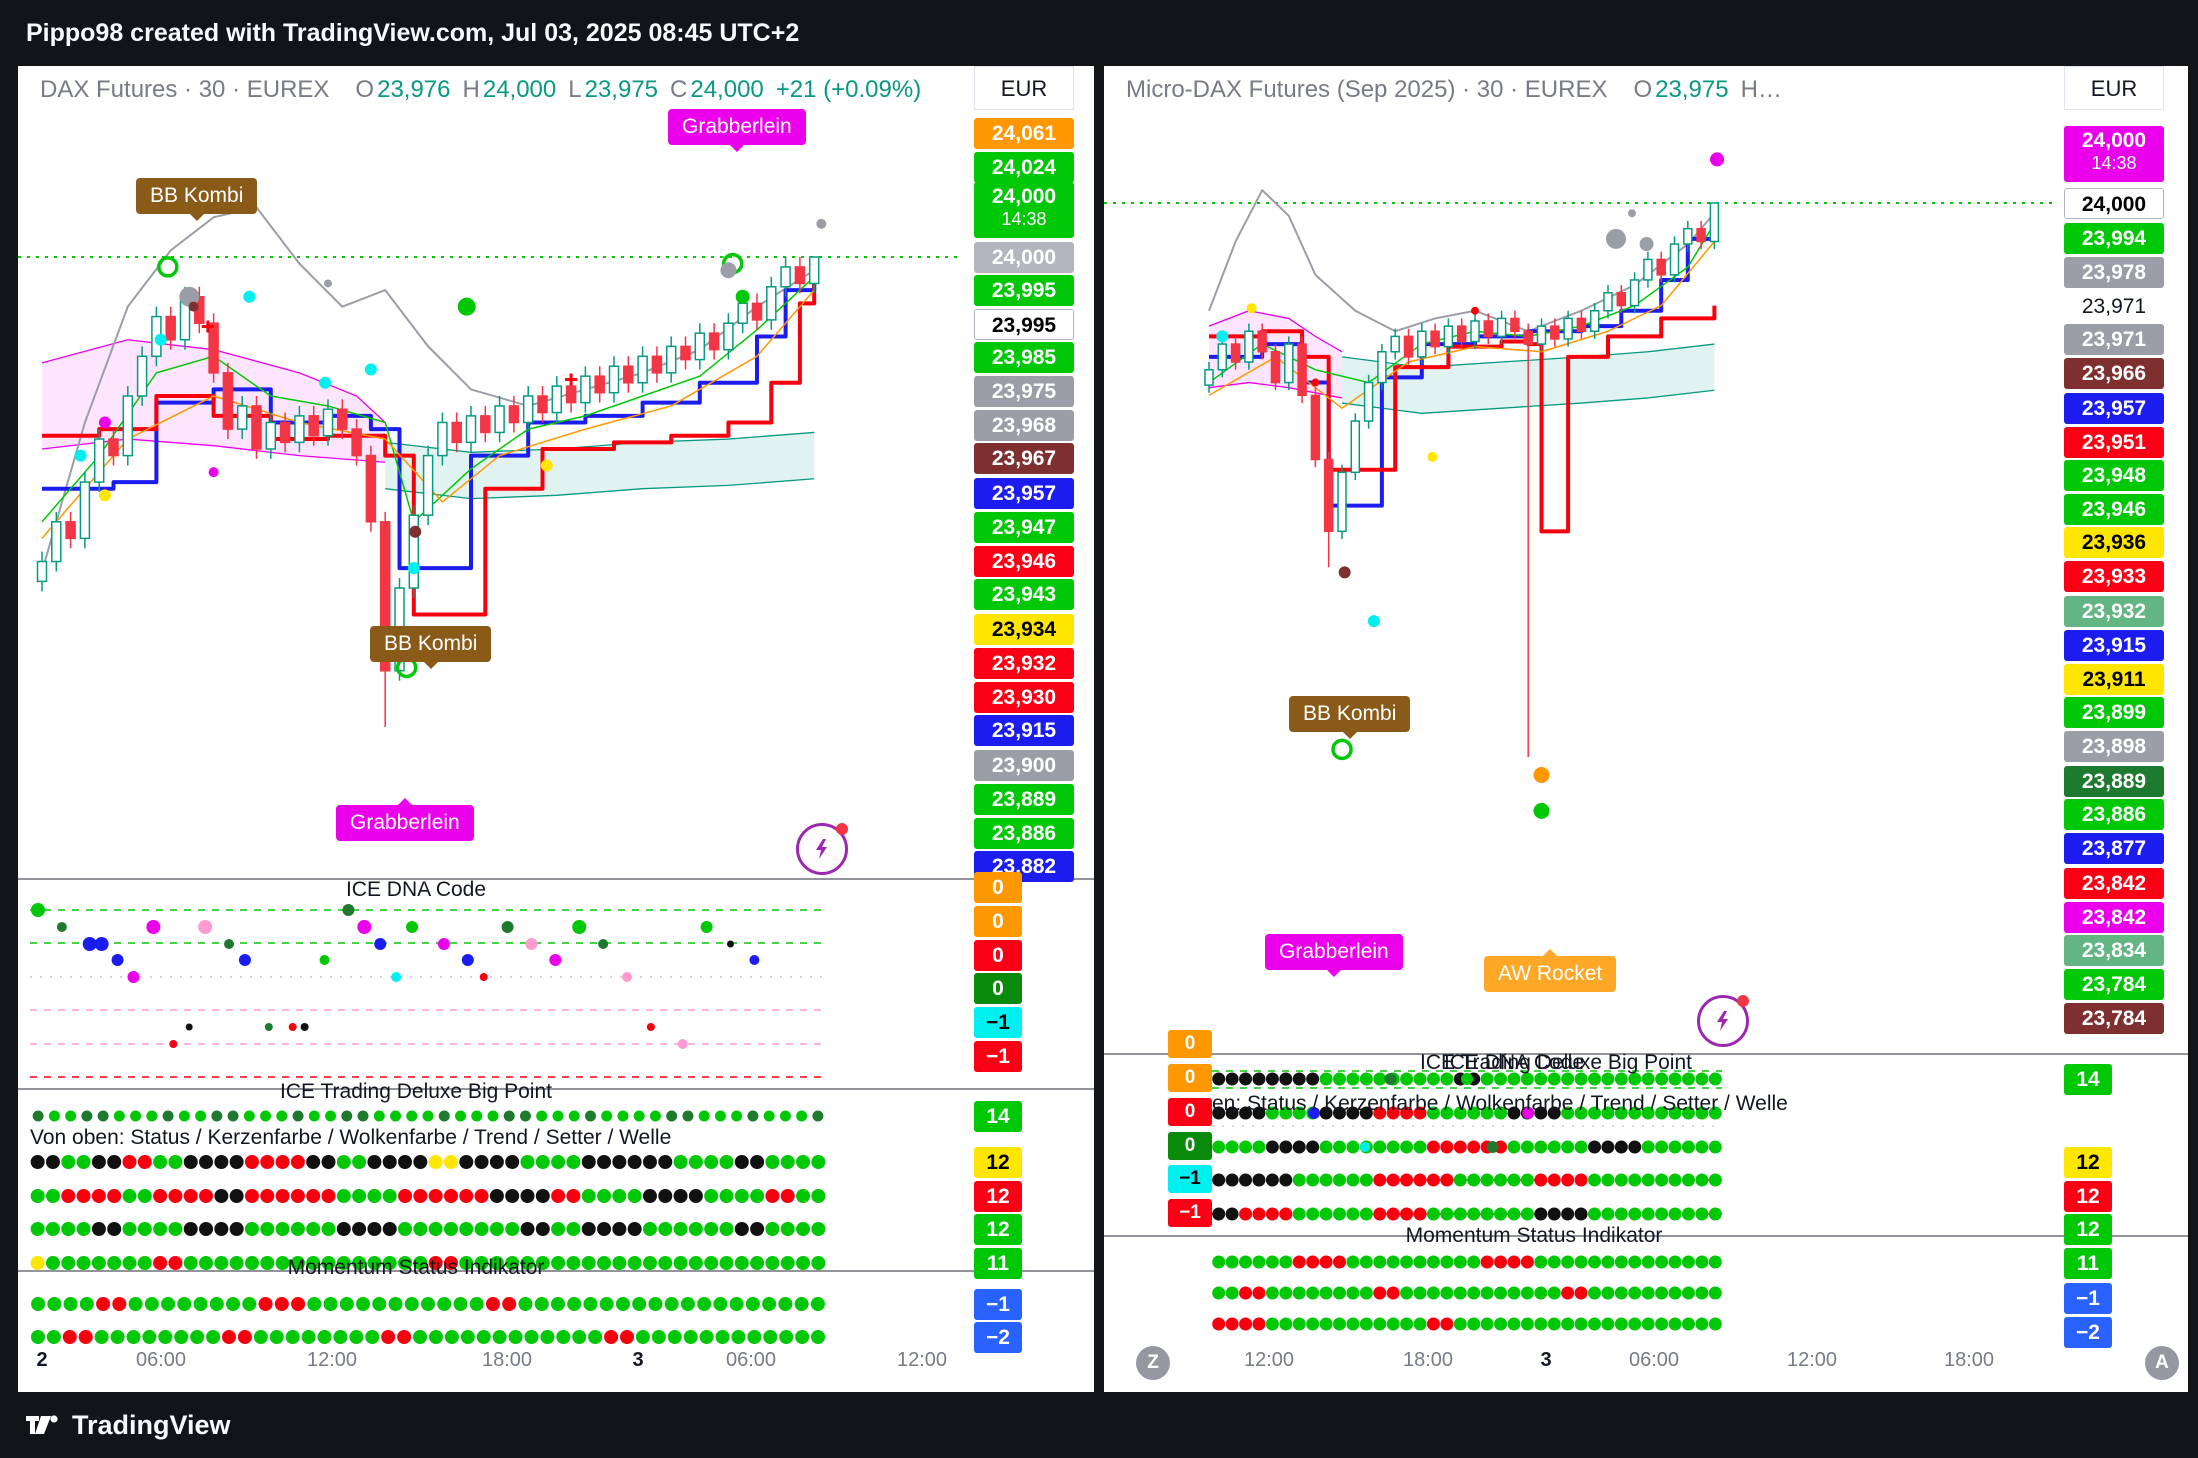 The image size is (2198, 1458). I want to click on ohlc-key: C, so click(679, 89).